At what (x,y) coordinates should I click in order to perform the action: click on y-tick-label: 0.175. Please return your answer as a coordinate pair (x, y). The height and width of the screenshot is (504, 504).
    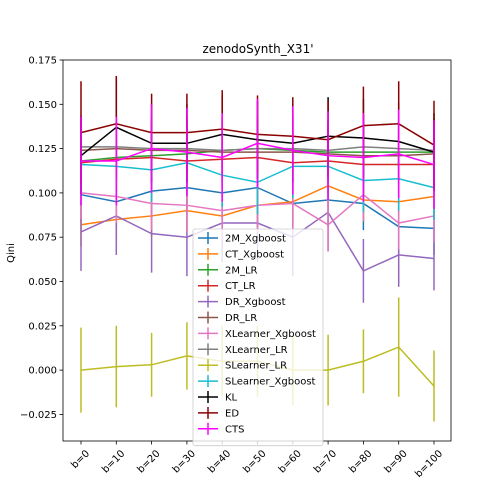
    Looking at the image, I should click on (42, 61).